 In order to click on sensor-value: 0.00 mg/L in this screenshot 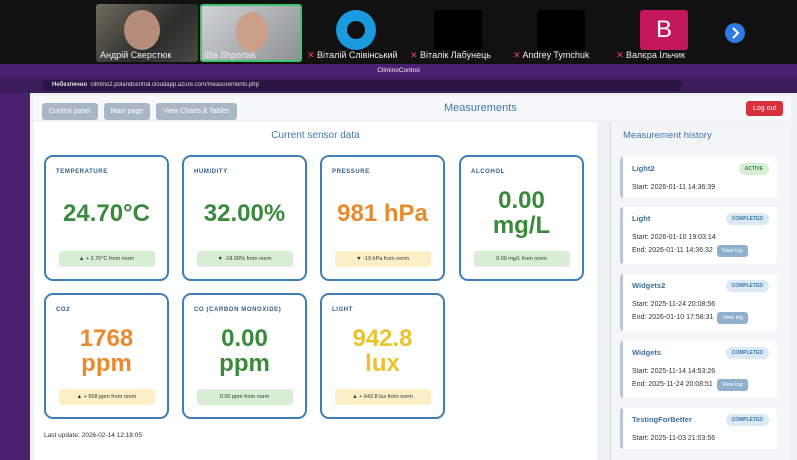, I will do `click(521, 213)`.